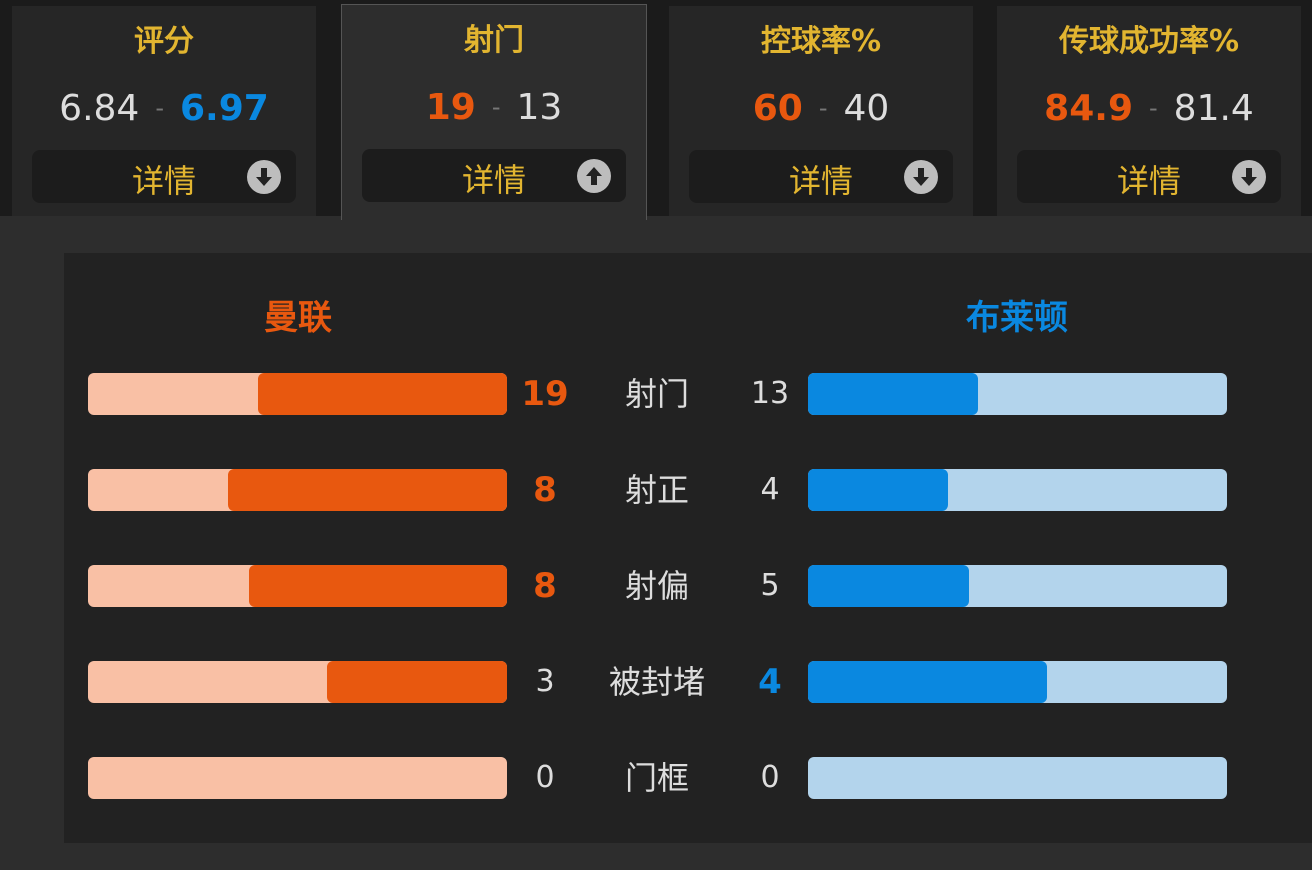 This screenshot has width=1312, height=870. I want to click on stat-tab: 控球率% 60-40 详情, so click(821, 111).